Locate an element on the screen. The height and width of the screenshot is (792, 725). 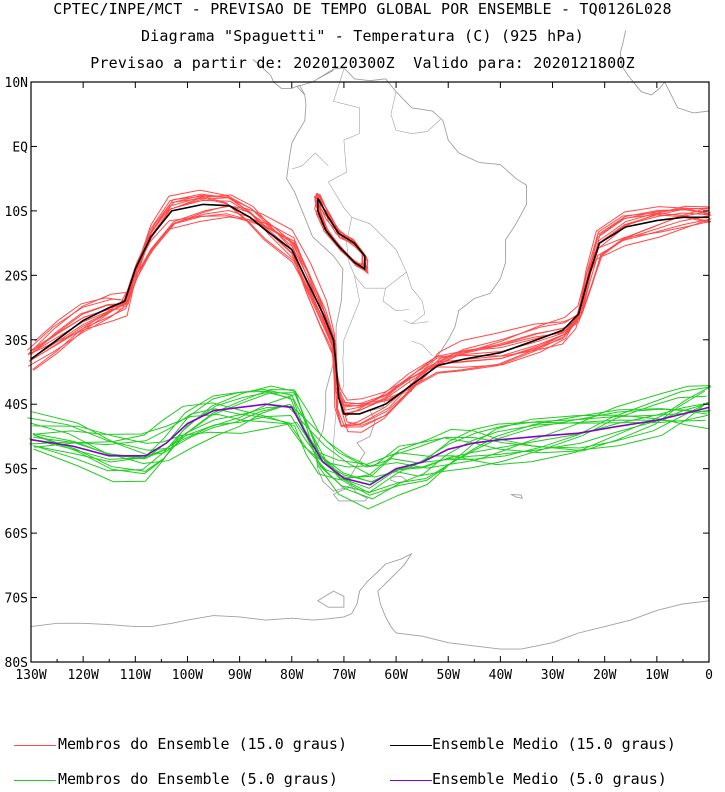
lon-tick-label: 20W is located at coordinates (605, 675).